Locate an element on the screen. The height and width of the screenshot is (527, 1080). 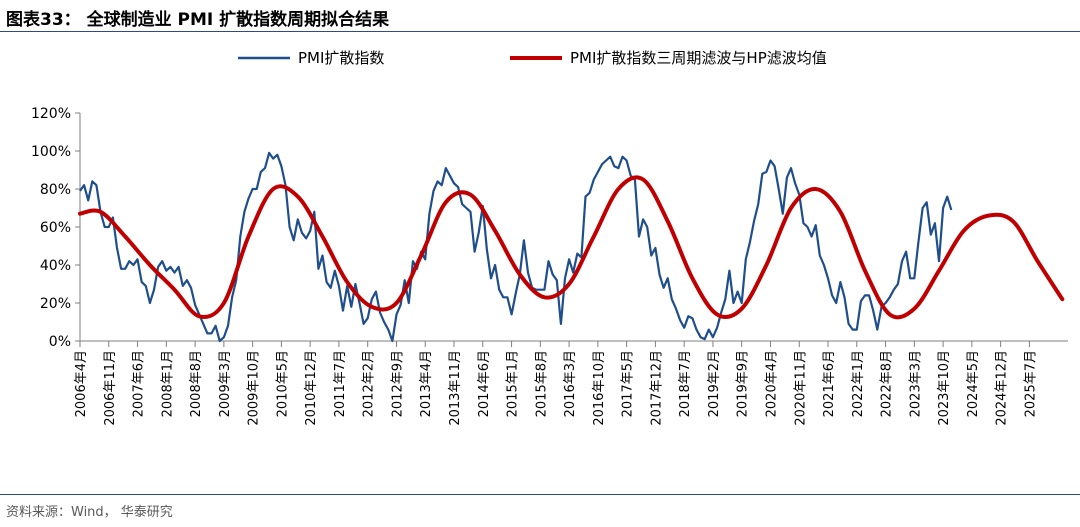
legend-filter-label: PMI扩散指数三周期滤波与HP滤波均值 is located at coordinates (698, 58).